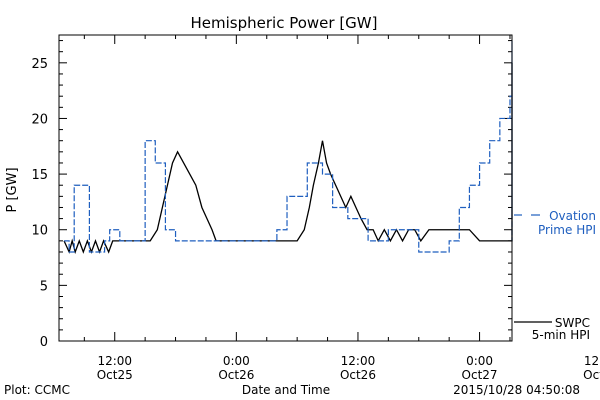 This screenshot has height=400, width=600. I want to click on x-tick-date-label: Oct25, so click(115, 375).